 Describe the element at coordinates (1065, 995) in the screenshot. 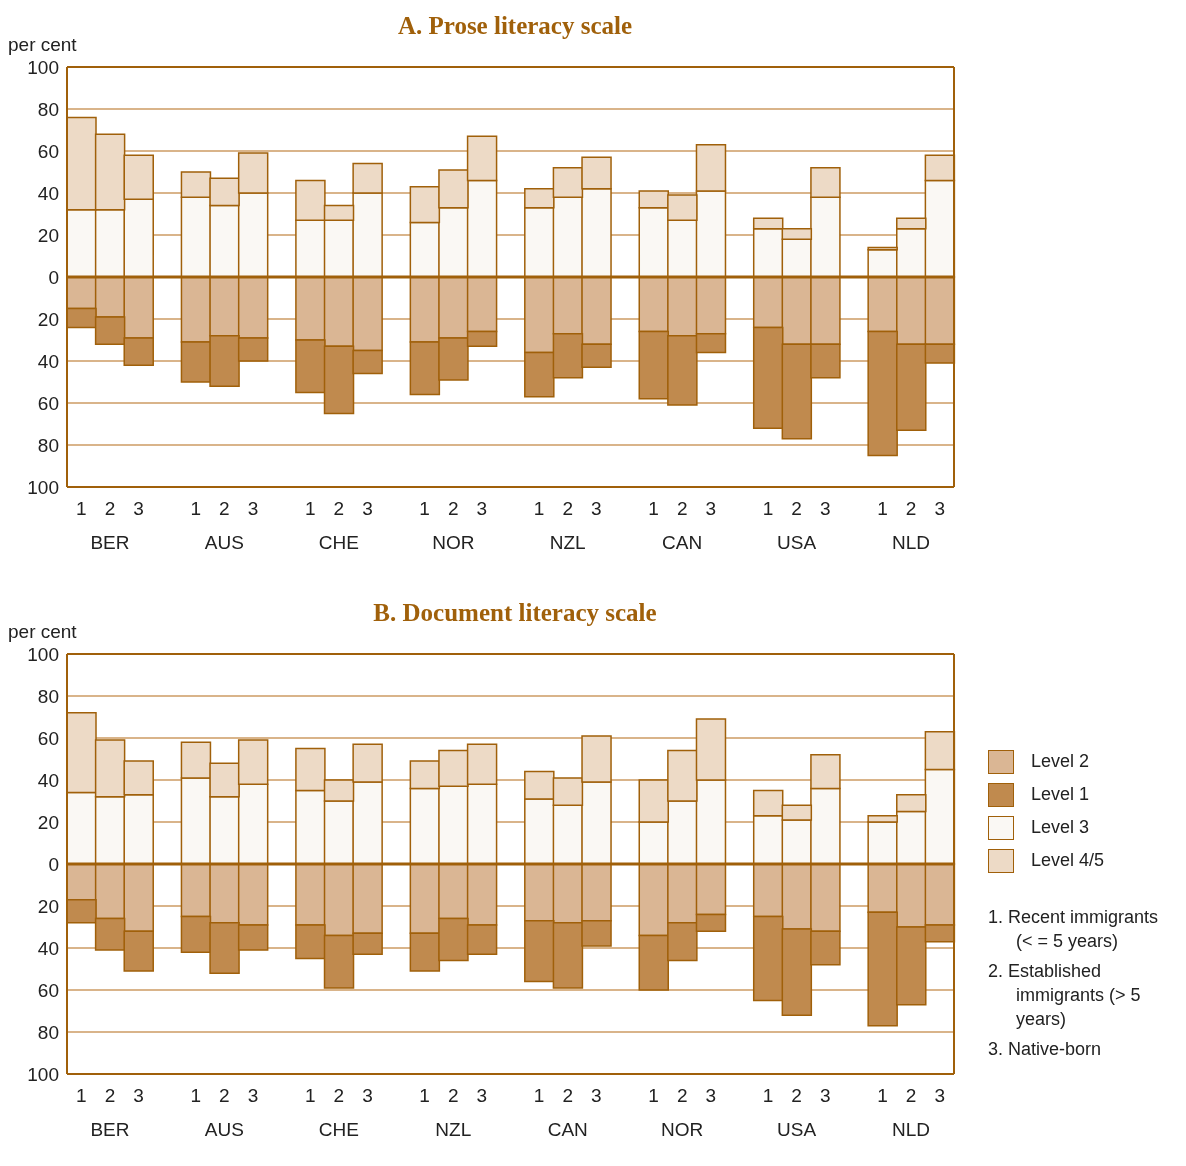

I see `text: 2. Established immigrants (> 5 years)` at that location.